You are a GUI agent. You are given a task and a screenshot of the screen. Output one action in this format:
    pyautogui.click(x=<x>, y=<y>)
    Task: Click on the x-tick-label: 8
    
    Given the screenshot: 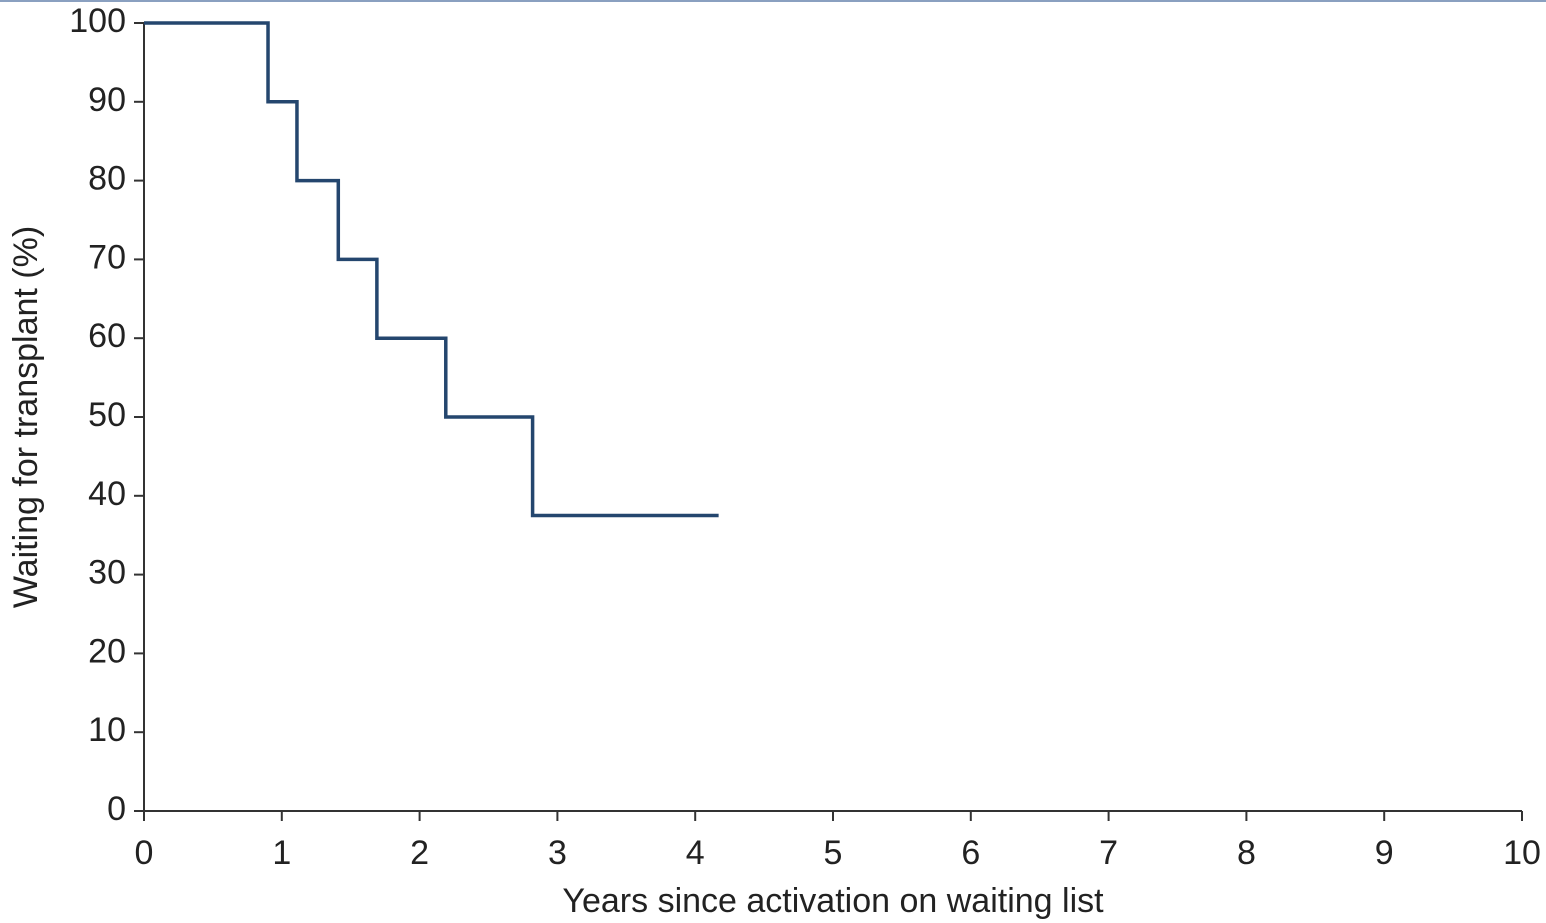 What is the action you would take?
    pyautogui.click(x=1246, y=853)
    